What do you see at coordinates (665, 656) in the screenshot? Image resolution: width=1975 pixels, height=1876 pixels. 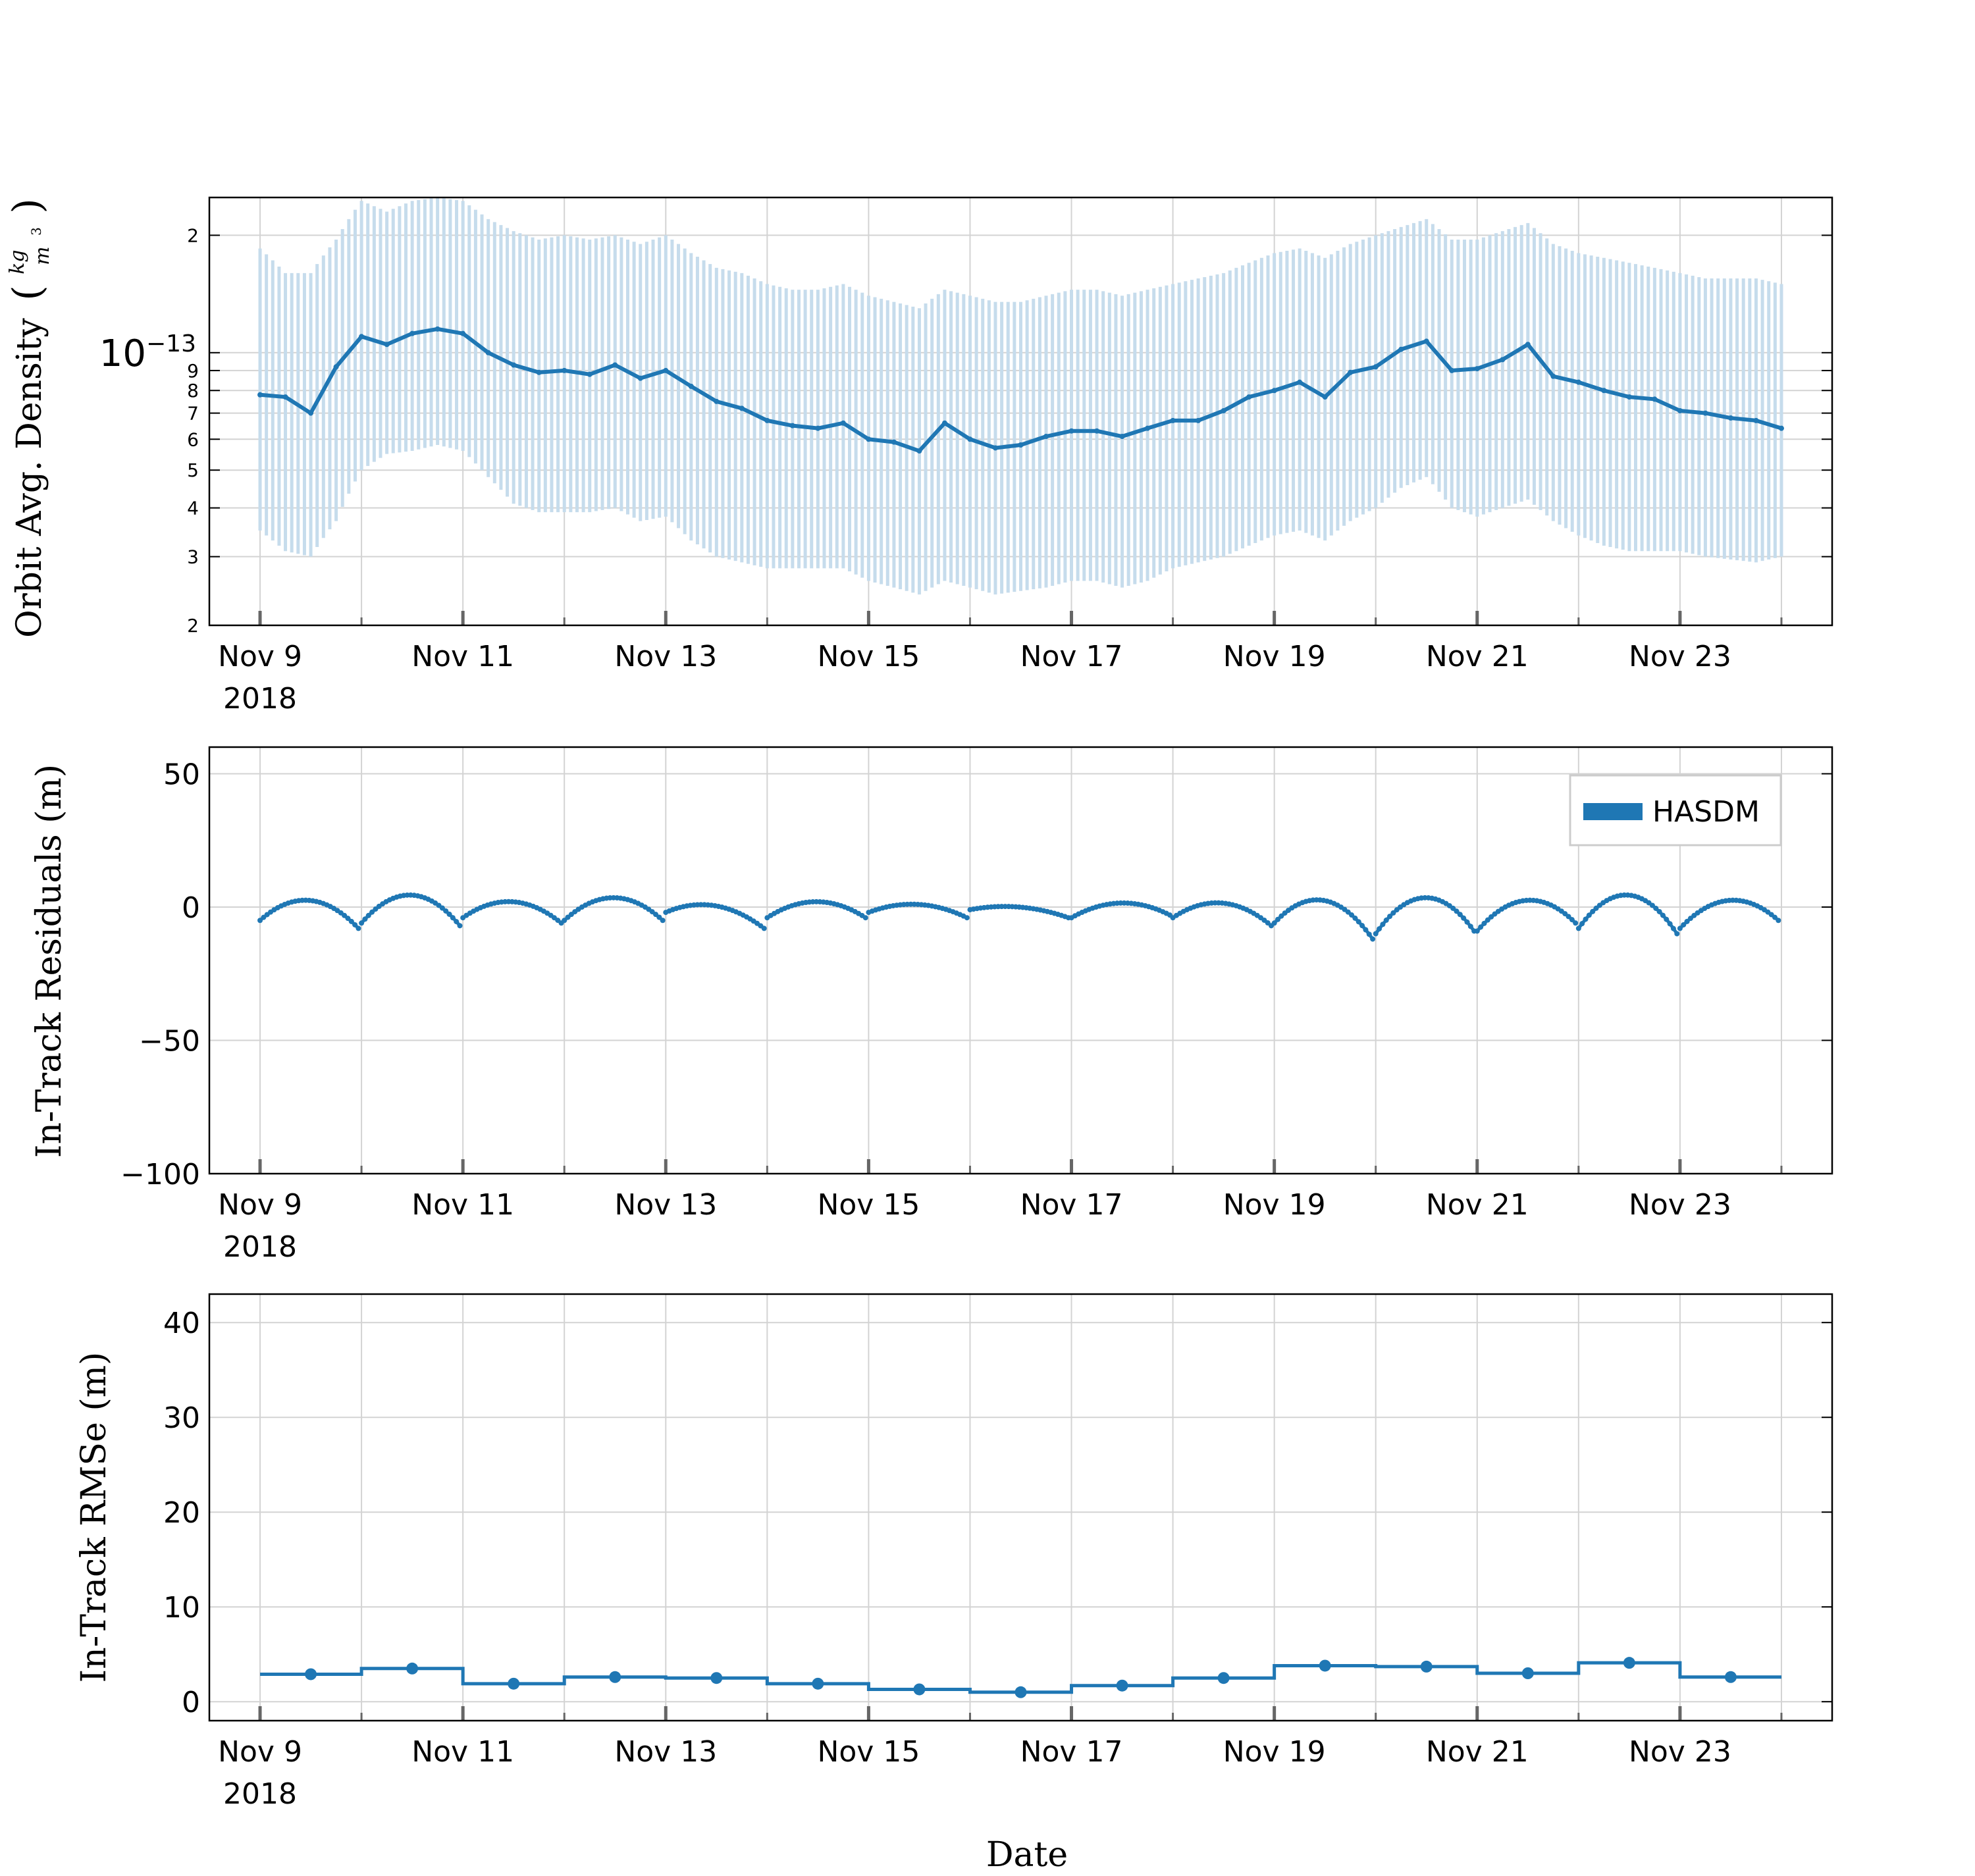 I see `density-xtick-label: Nov 13` at bounding box center [665, 656].